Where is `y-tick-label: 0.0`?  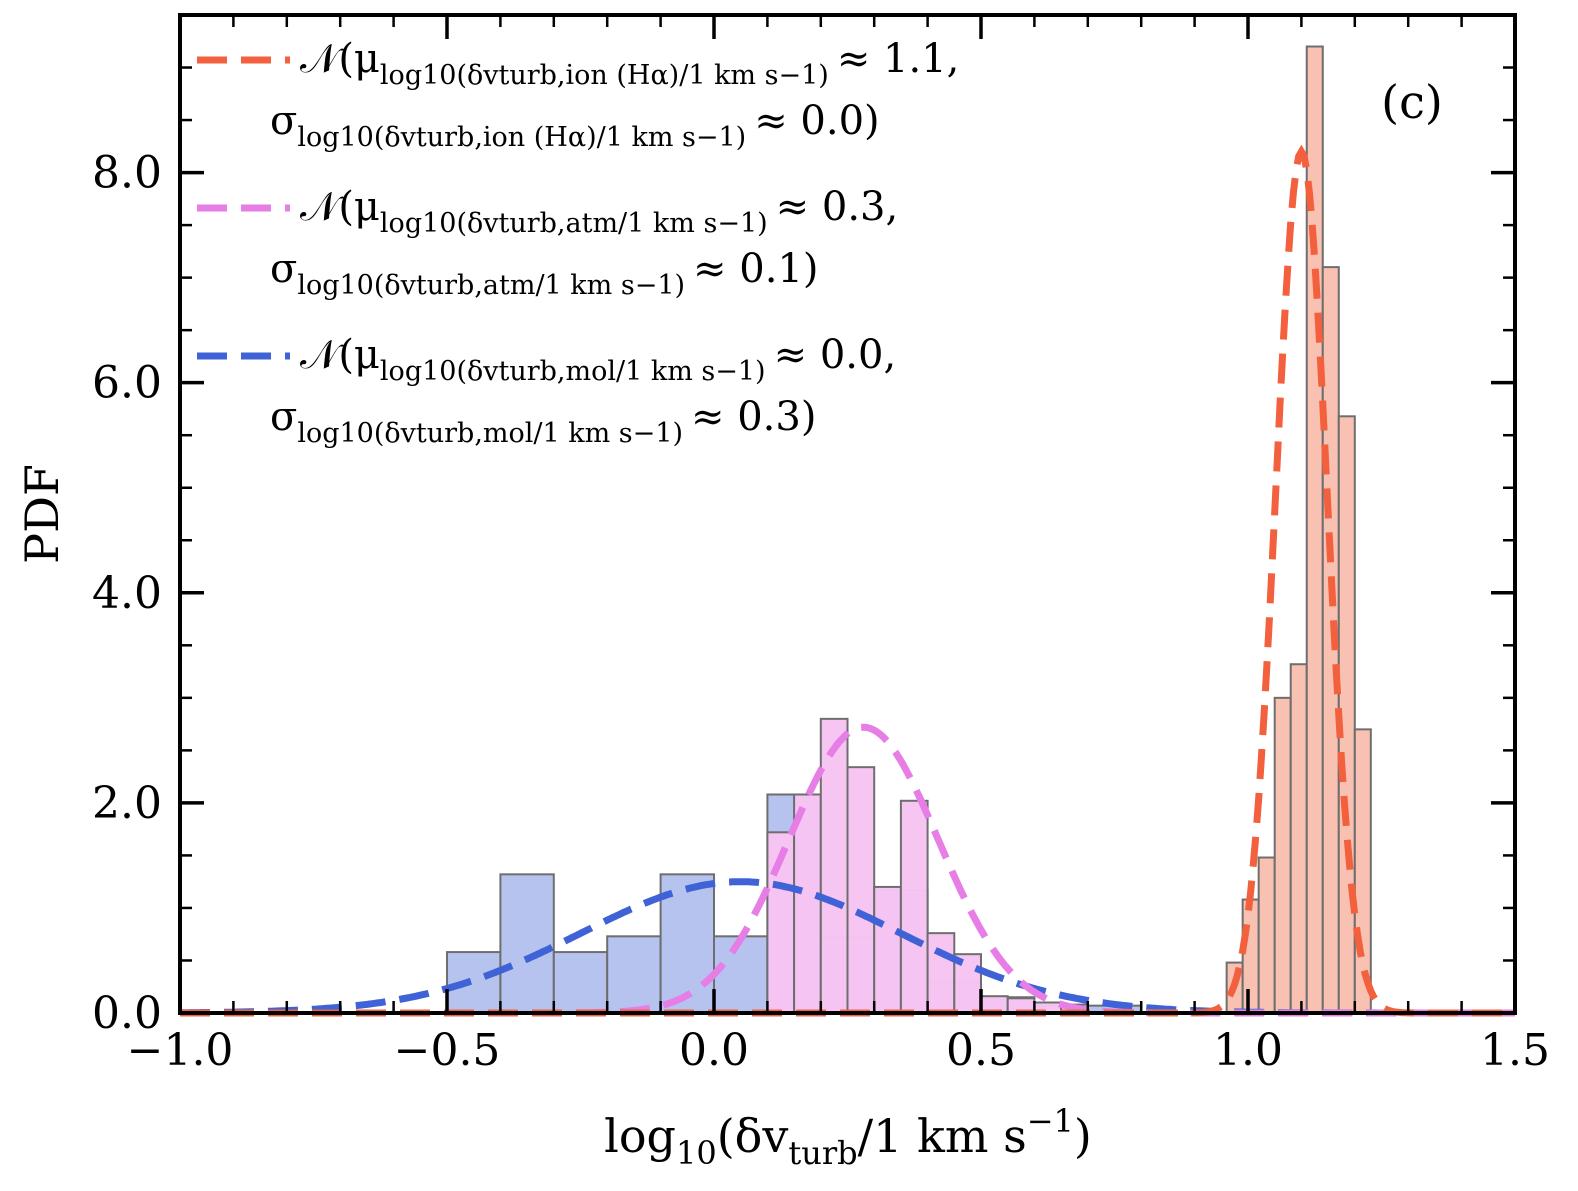
y-tick-label: 0.0 is located at coordinates (127, 1013).